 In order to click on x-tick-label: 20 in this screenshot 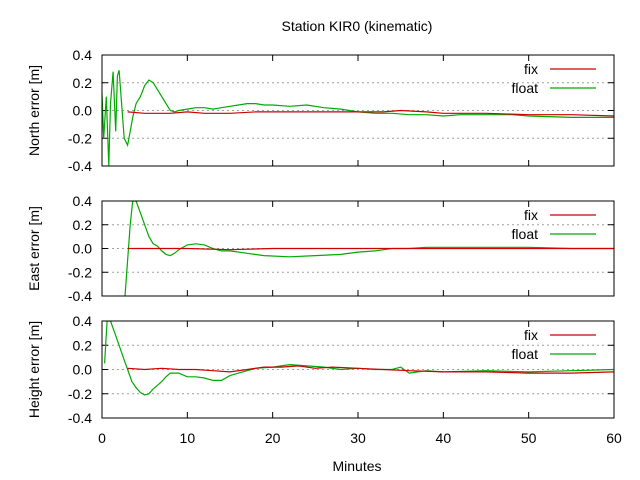, I will do `click(273, 438)`.